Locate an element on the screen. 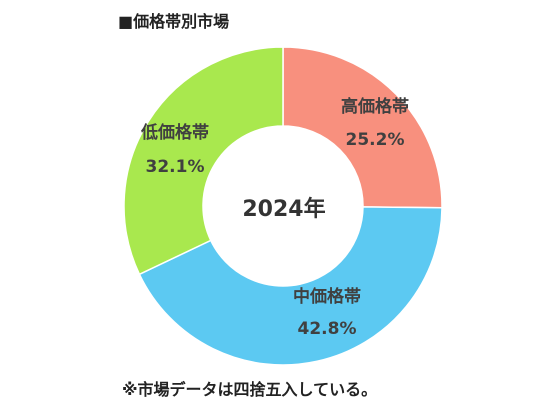  footnote: ※市場データは四捨五入している。 is located at coordinates (250, 389).